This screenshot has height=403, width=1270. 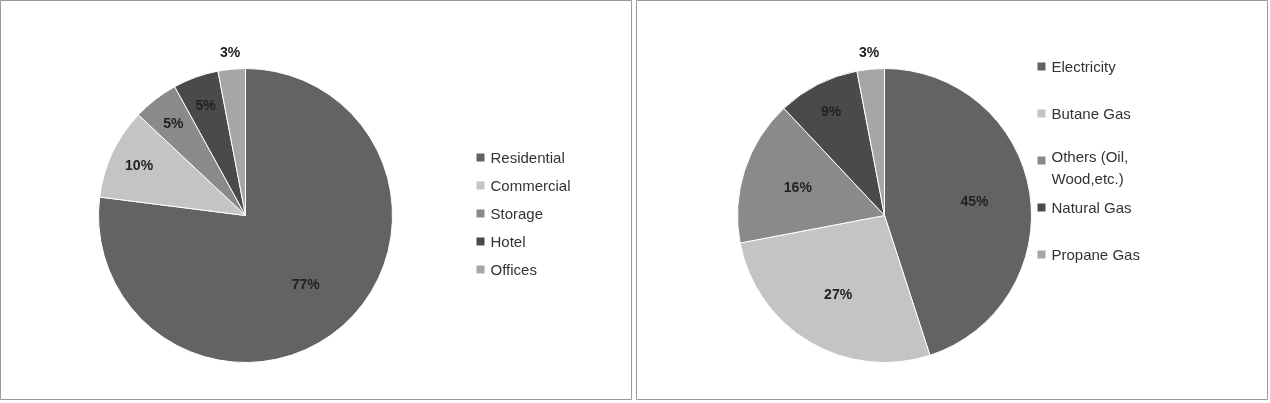 I want to click on legend-label: Commercial, so click(x=530, y=185).